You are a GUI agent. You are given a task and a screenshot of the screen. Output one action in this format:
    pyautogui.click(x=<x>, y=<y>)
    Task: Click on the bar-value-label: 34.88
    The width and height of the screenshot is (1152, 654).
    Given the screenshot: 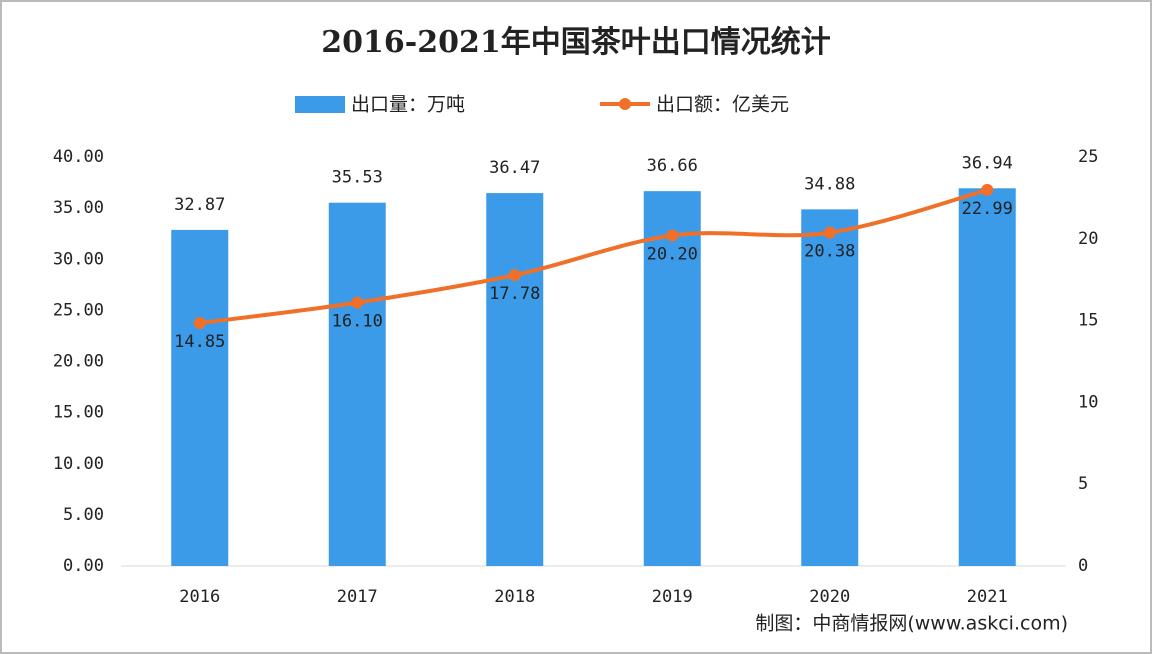 What is the action you would take?
    pyautogui.click(x=829, y=184)
    